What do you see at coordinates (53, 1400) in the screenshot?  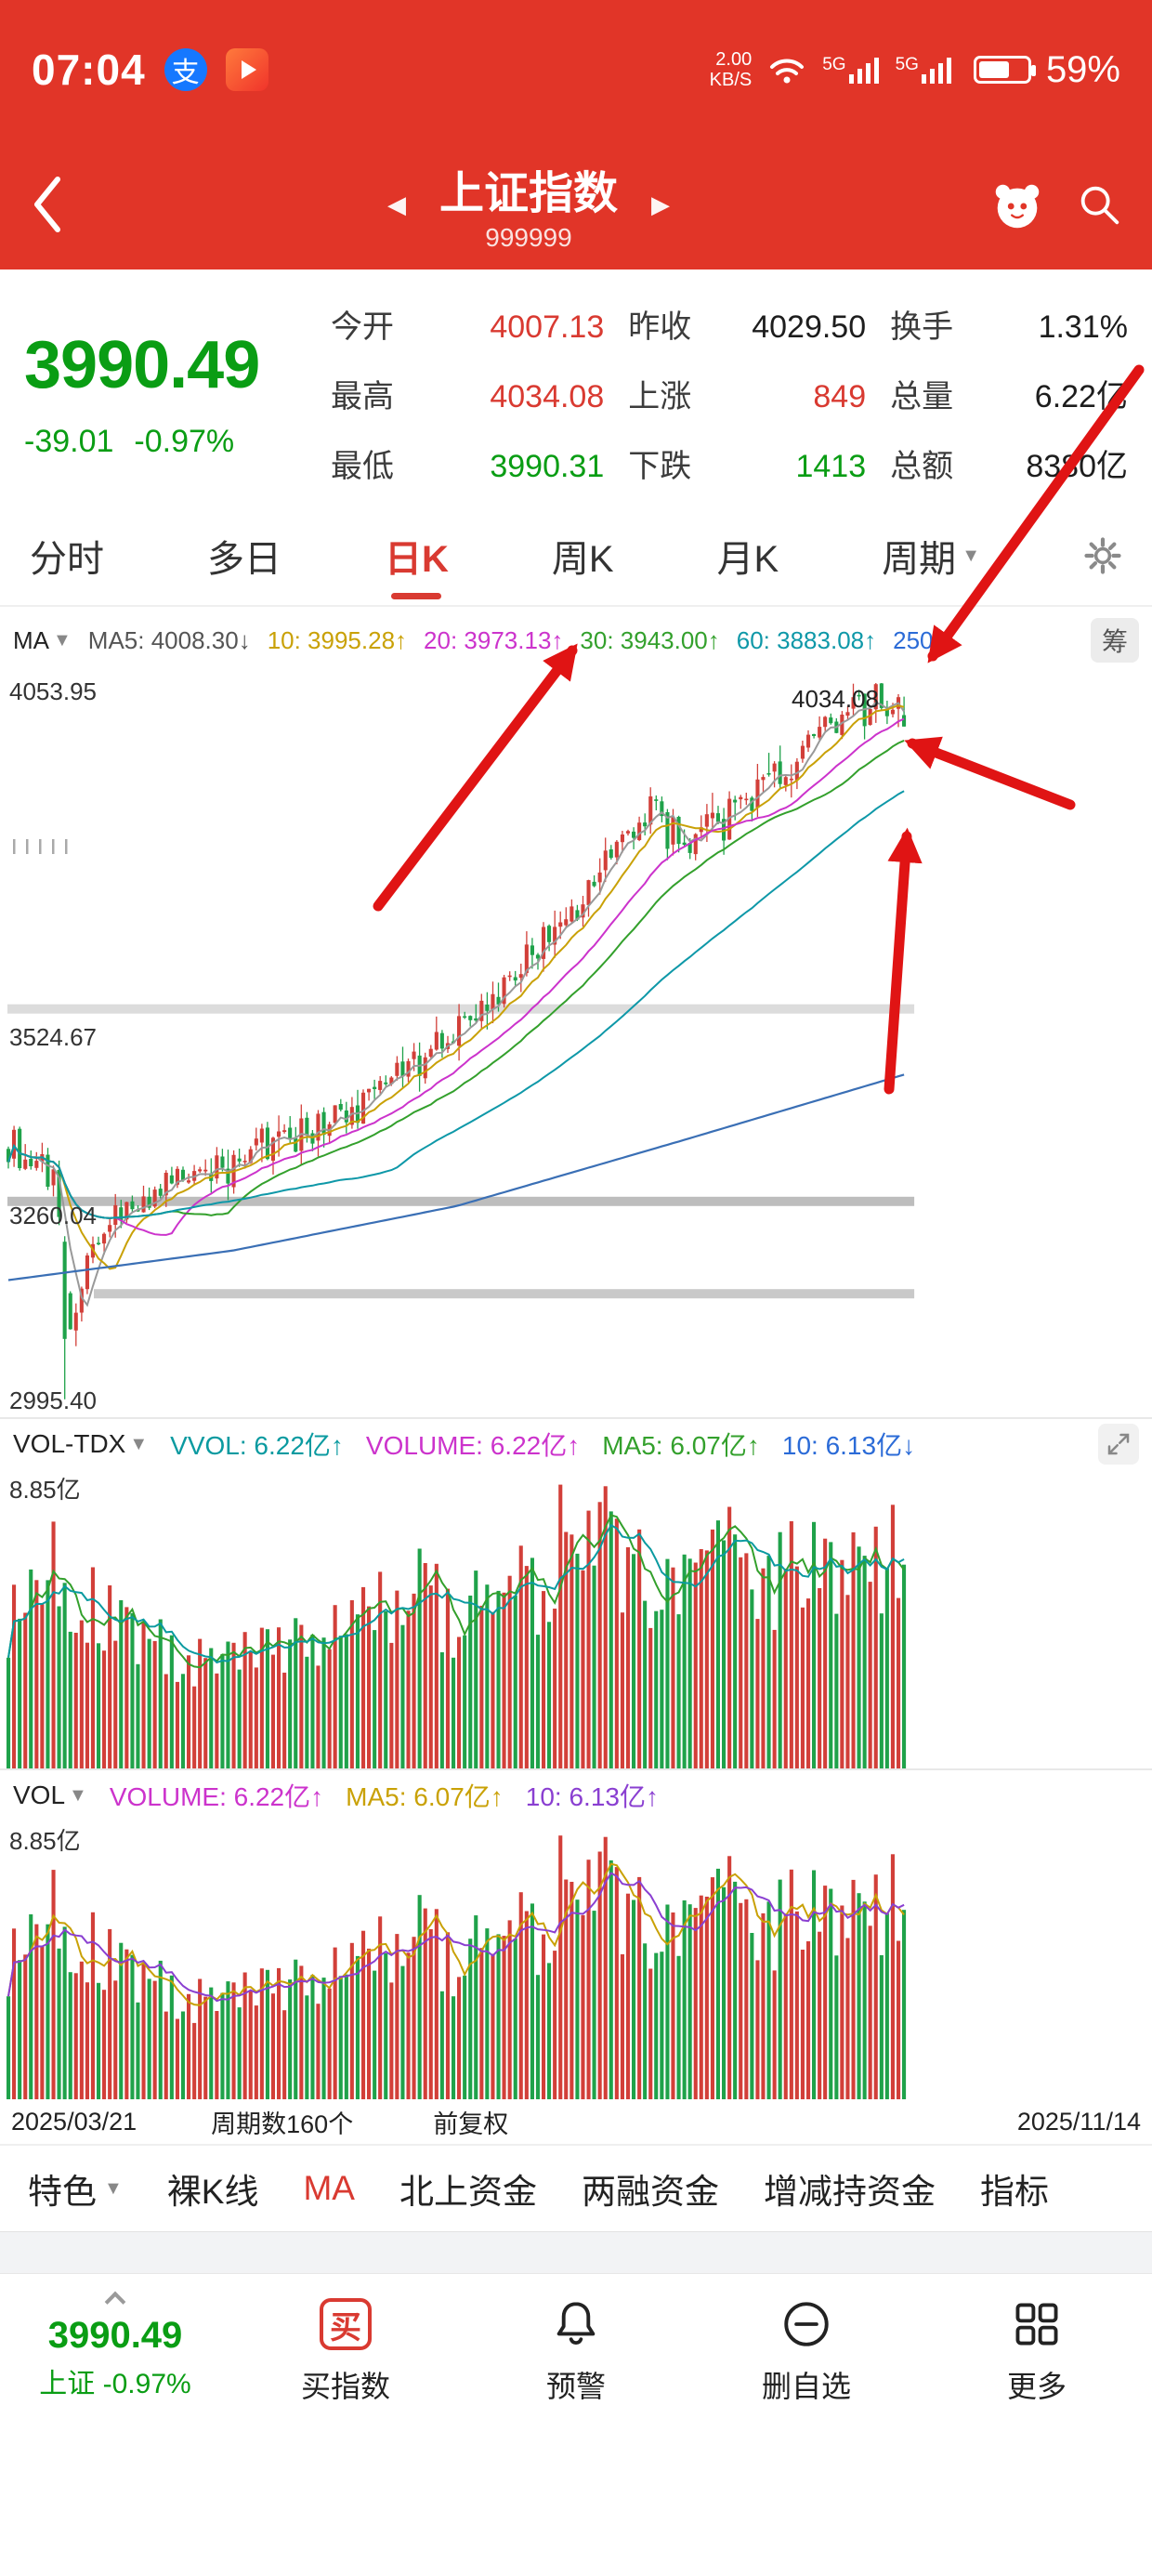 I see `y-axis-min-label: 2995.40` at bounding box center [53, 1400].